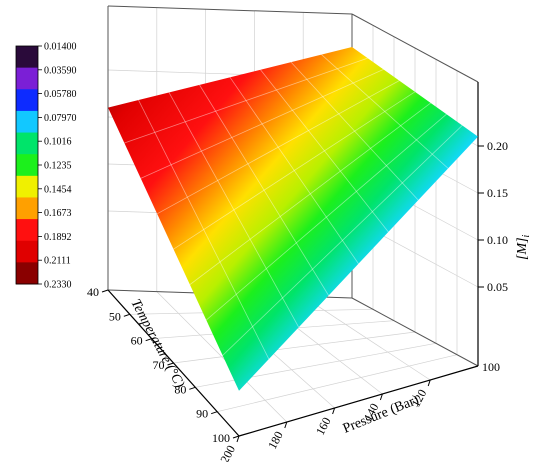  What do you see at coordinates (58, 285) in the screenshot?
I see `colorbar-label-11: 0.2330` at bounding box center [58, 285].